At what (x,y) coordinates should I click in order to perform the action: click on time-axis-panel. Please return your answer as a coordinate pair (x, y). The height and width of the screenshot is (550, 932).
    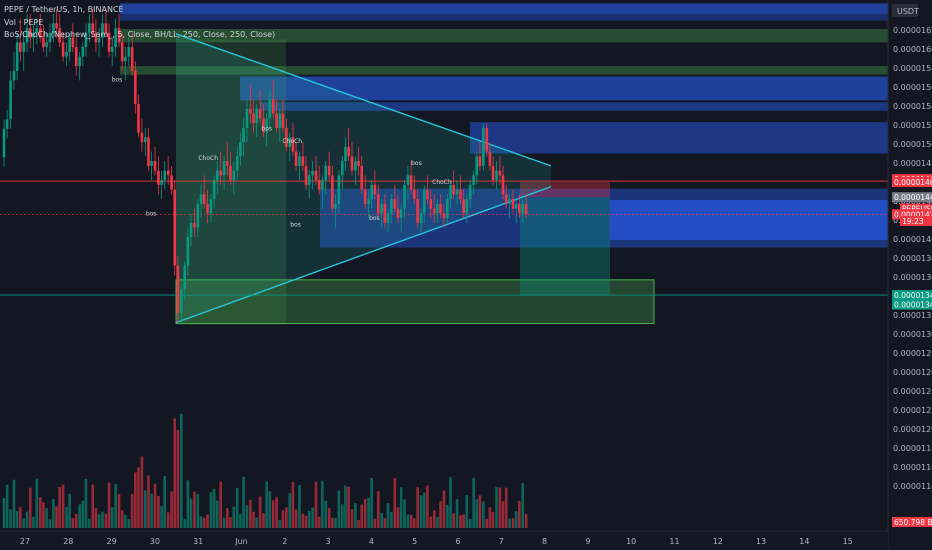
    Looking at the image, I should click on (444, 540).